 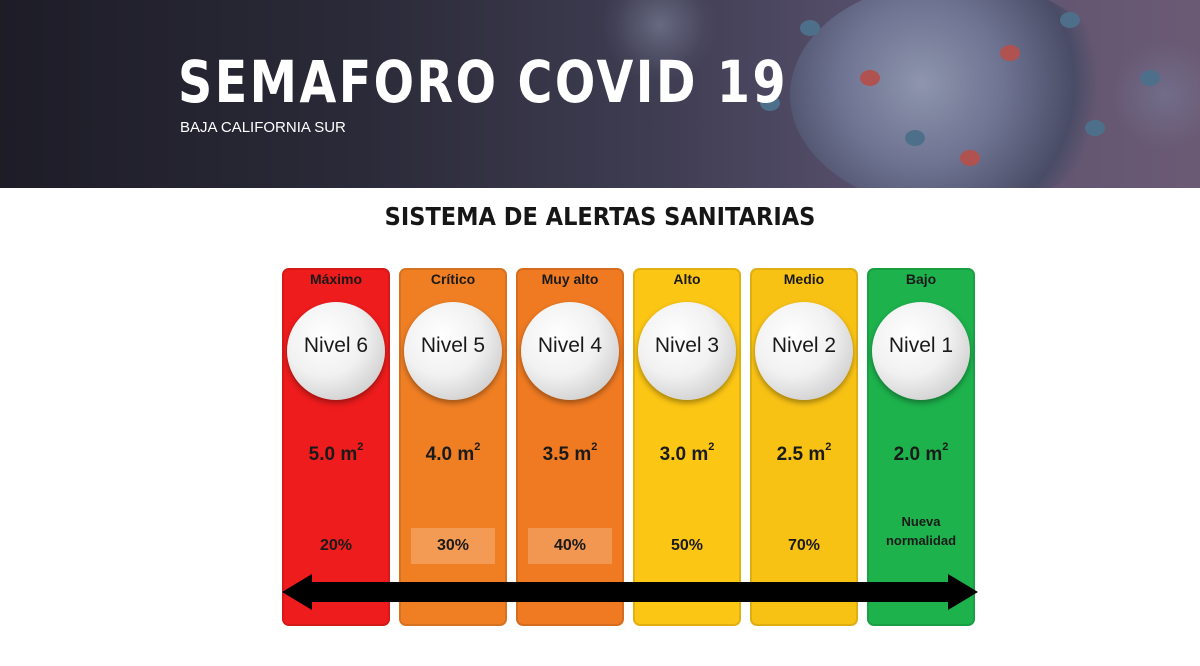 I want to click on level-card-4: Muy alto Nivel 4 3.5 m2 40%, so click(x=570, y=447).